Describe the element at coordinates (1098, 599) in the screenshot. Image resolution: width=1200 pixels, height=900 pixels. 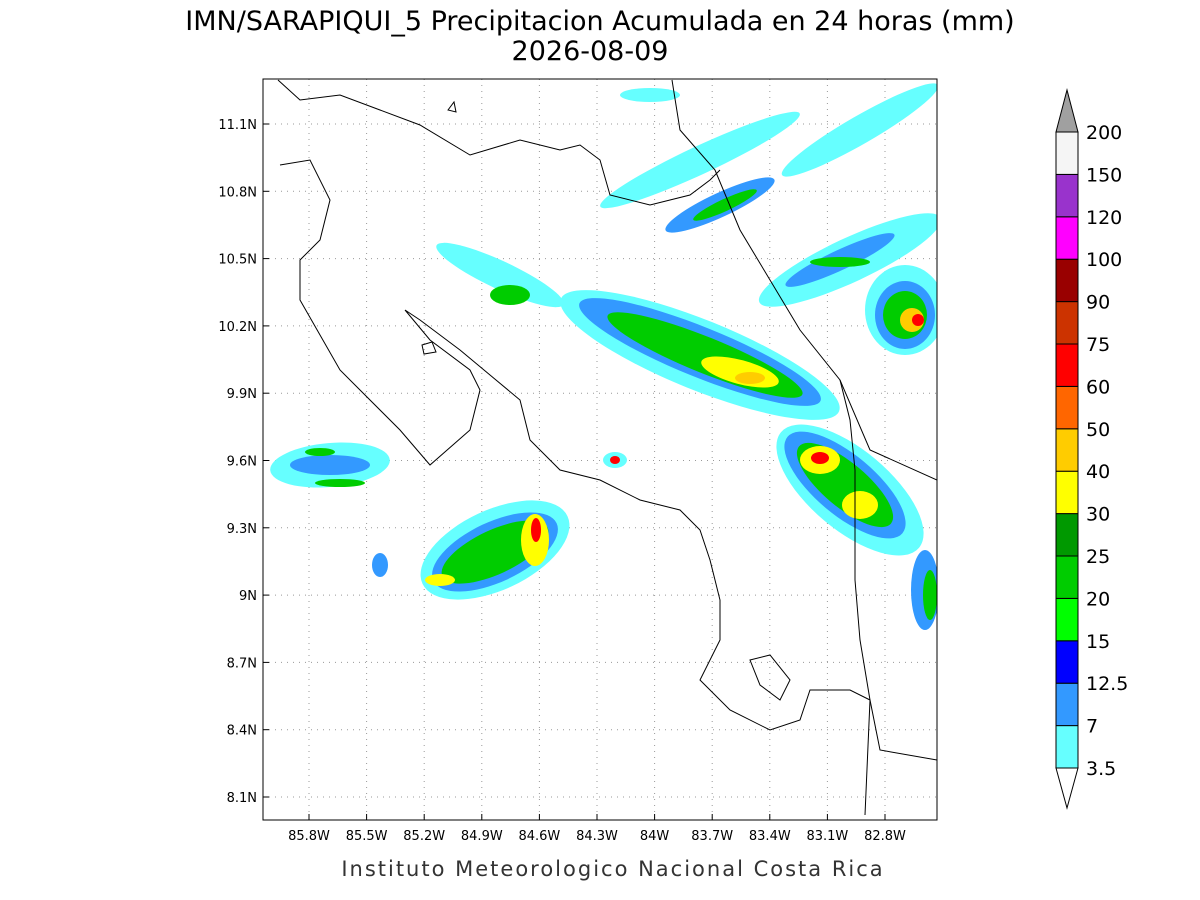
I see `colorbar-label: 20` at that location.